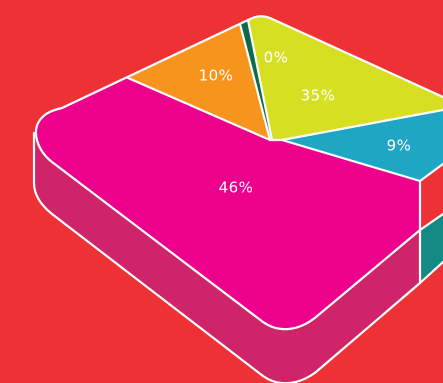  Describe the element at coordinates (256, 80) in the screenshot. I see `slice-tiny-green` at that location.